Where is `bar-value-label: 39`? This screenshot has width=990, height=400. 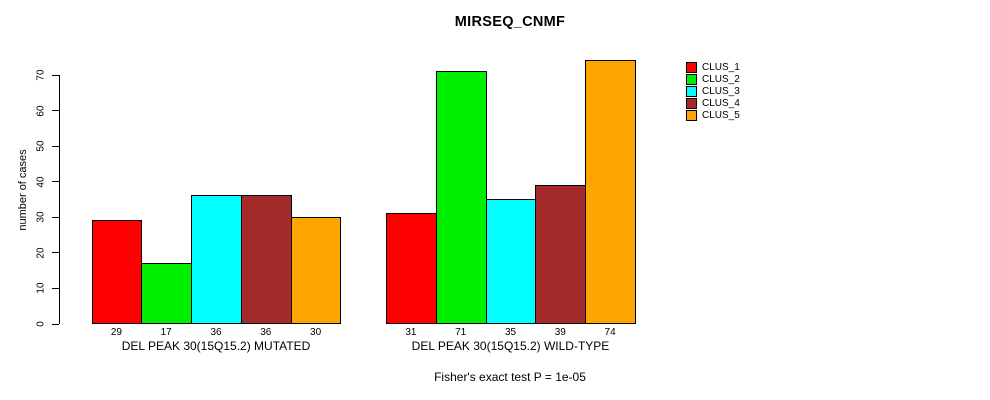 bar-value-label: 39 is located at coordinates (560, 332).